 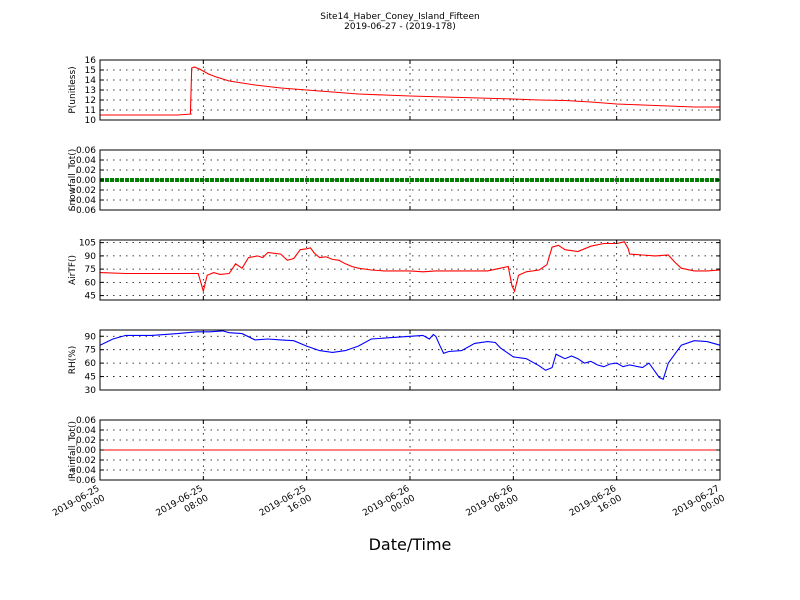 I want to click on y-tick-label: 16, so click(x=91, y=61).